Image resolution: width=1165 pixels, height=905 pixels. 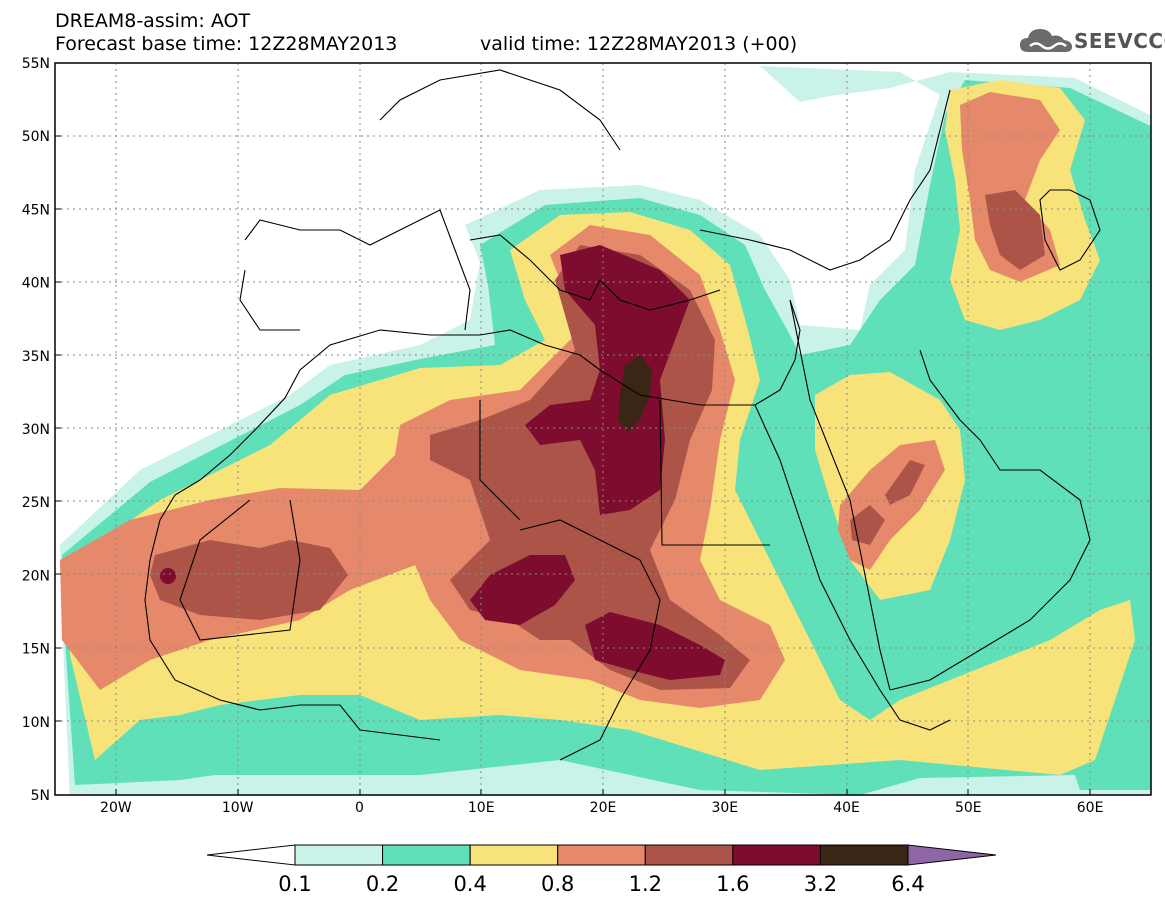 What do you see at coordinates (1119, 41) in the screenshot?
I see `logo-label: SEEVCCC` at bounding box center [1119, 41].